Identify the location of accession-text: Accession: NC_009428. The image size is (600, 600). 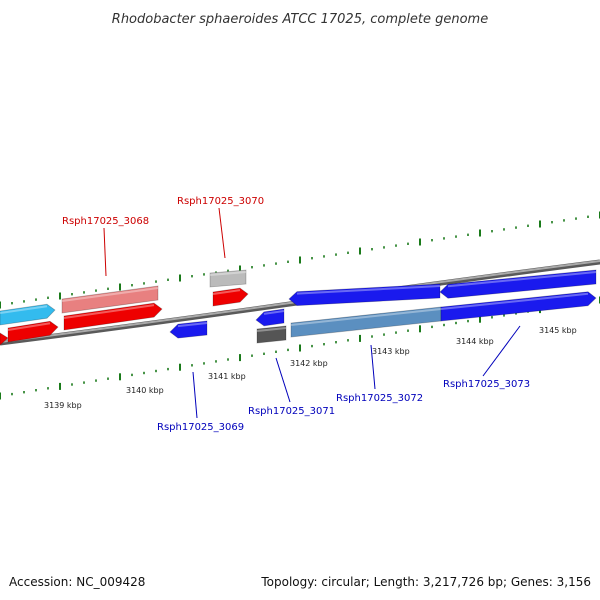
(77, 582).